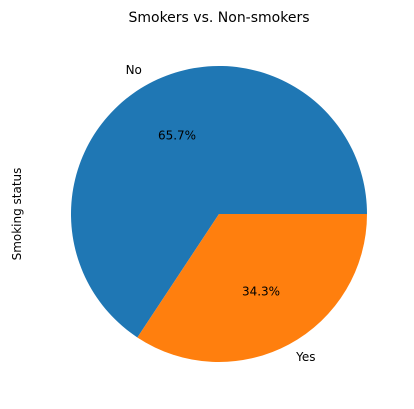  What do you see at coordinates (305, 357) in the screenshot?
I see `slice-label-yes: Yes` at bounding box center [305, 357].